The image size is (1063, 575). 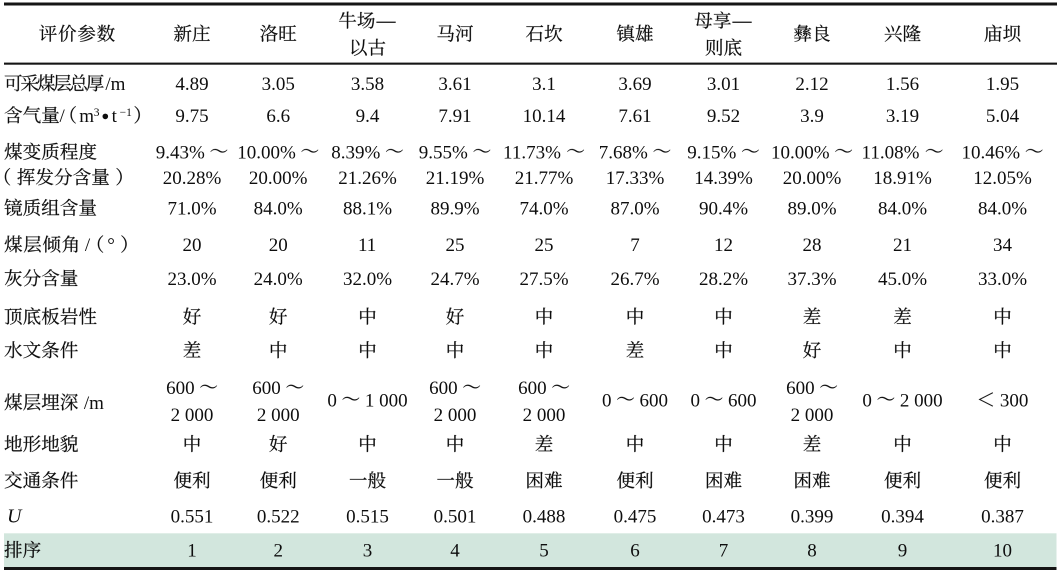 What do you see at coordinates (1002, 516) in the screenshot?
I see `svg-text: 0.387` at bounding box center [1002, 516].